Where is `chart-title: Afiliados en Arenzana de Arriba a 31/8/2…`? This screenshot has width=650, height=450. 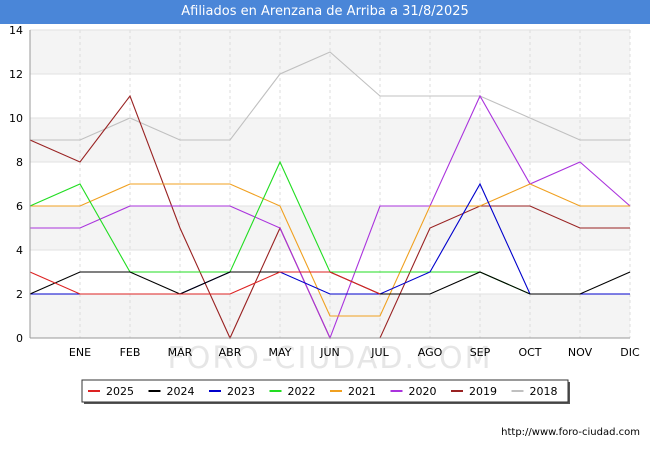 chart-title: Afiliados en Arenzana de Arriba a 31/8/2… is located at coordinates (325, 12).